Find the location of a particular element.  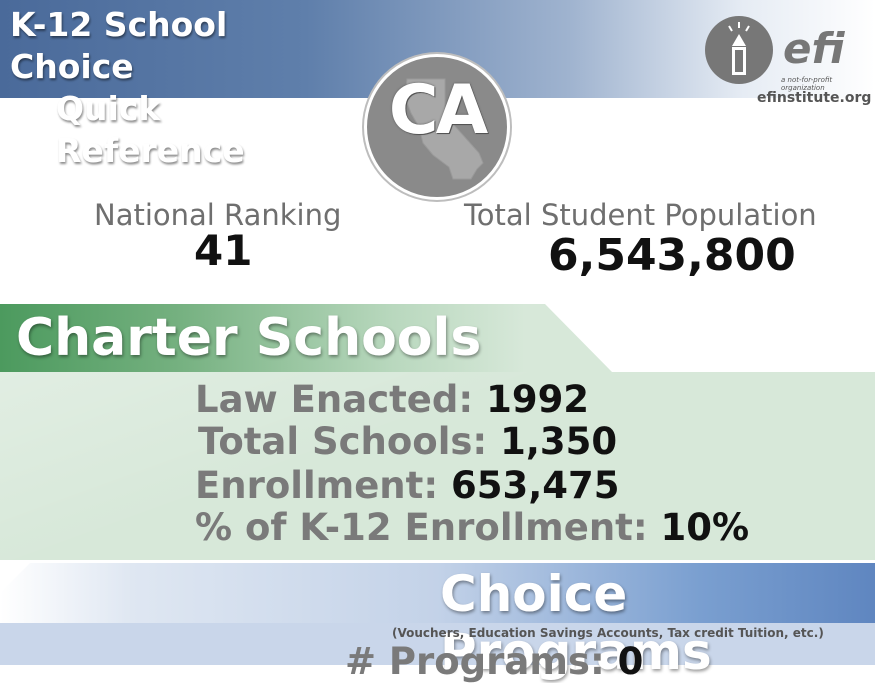

pencil-lightbulb-icon is located at coordinates (739, 48).